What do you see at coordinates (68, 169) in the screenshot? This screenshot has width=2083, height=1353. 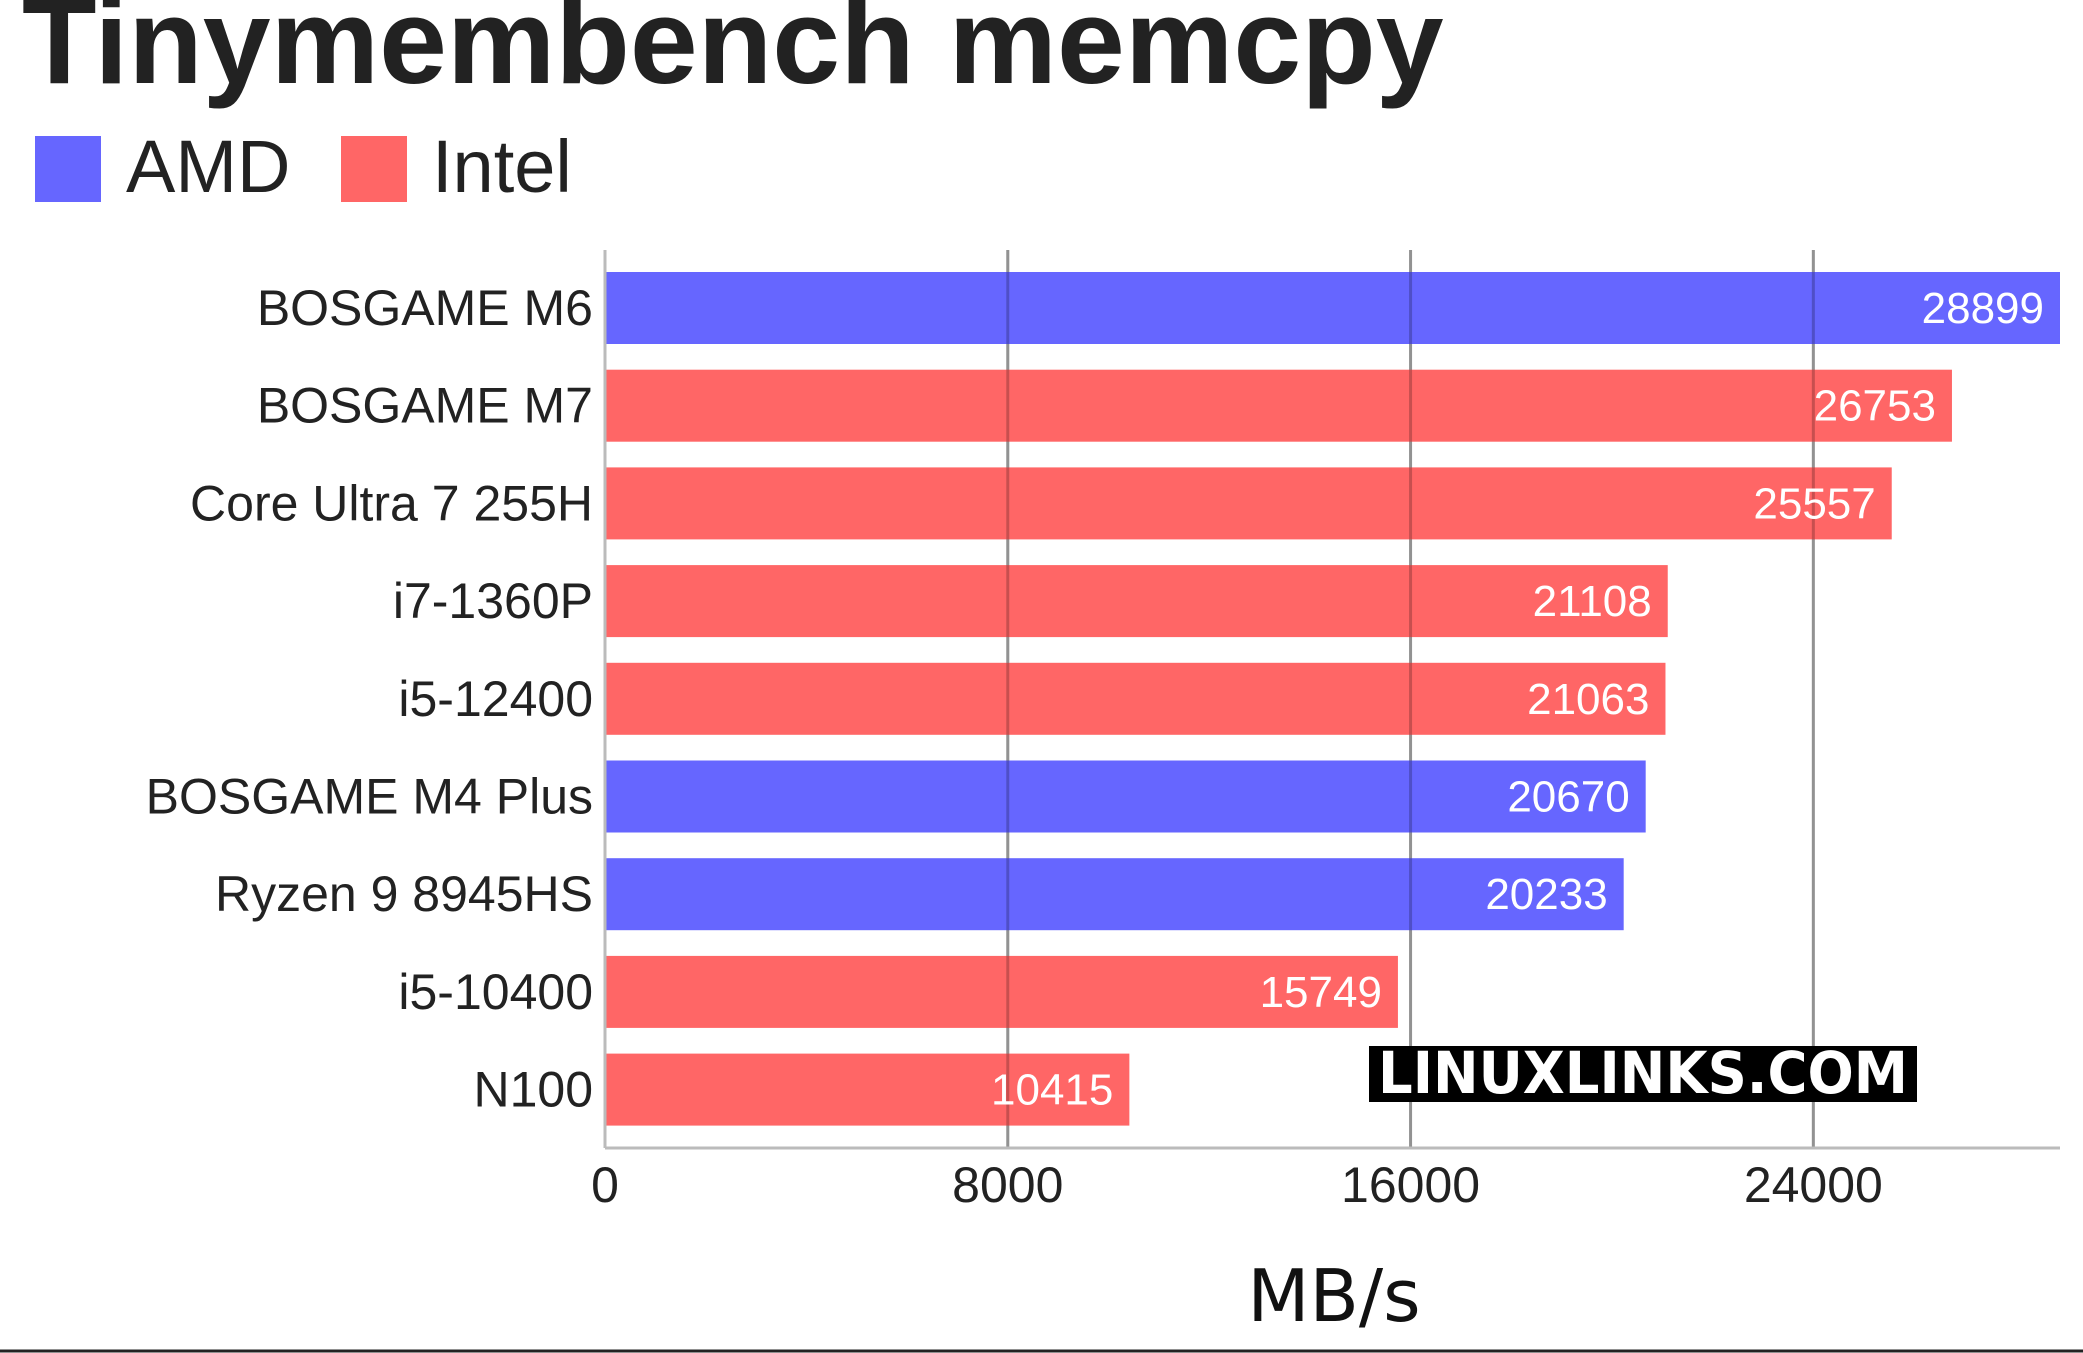 I see `legend-swatch-amd` at bounding box center [68, 169].